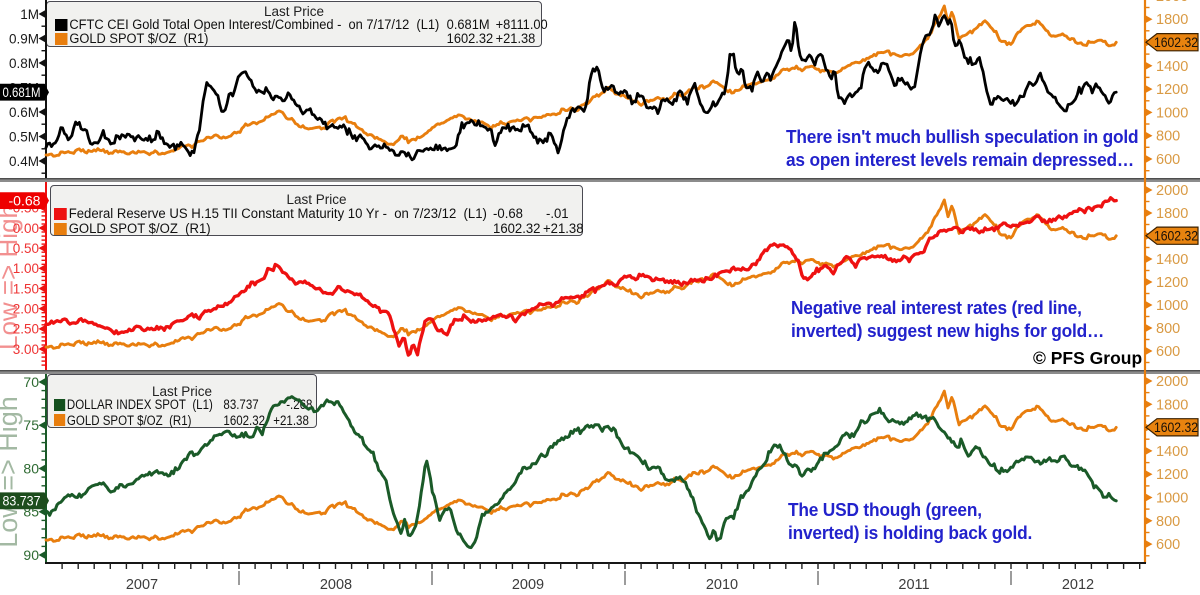 This screenshot has width=1200, height=595. Describe the element at coordinates (26, 309) in the screenshot. I see `svg-text: 2.00` at that location.